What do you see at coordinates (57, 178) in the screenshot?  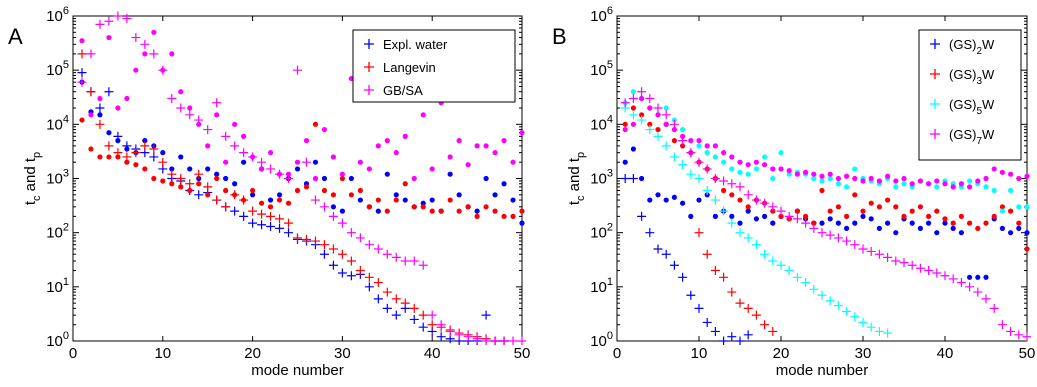 I see `y-tick-label: 10³` at bounding box center [57, 178].